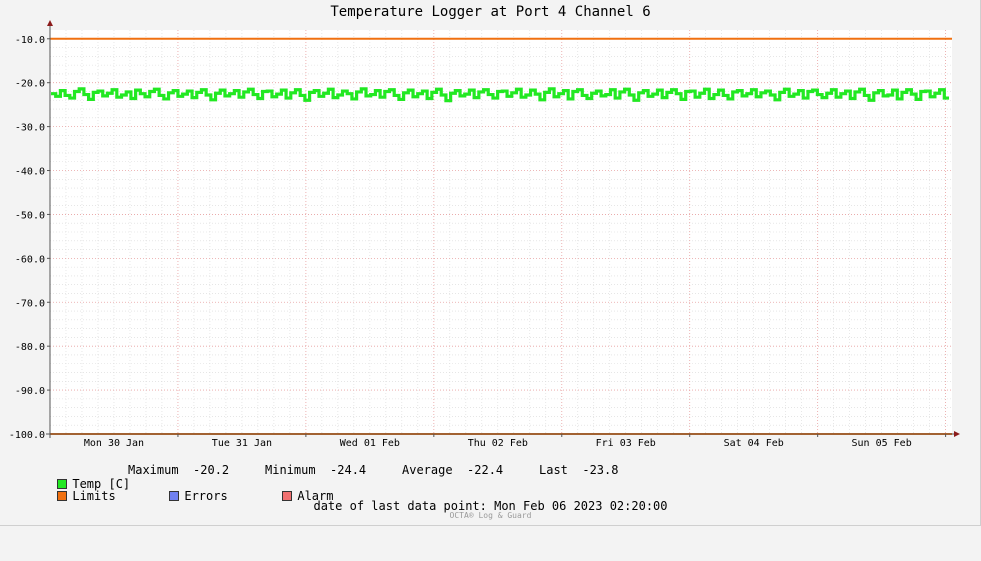 This screenshot has width=981, height=561. What do you see at coordinates (65, 496) in the screenshot?
I see `legend-item-limits: Limits` at bounding box center [65, 496].